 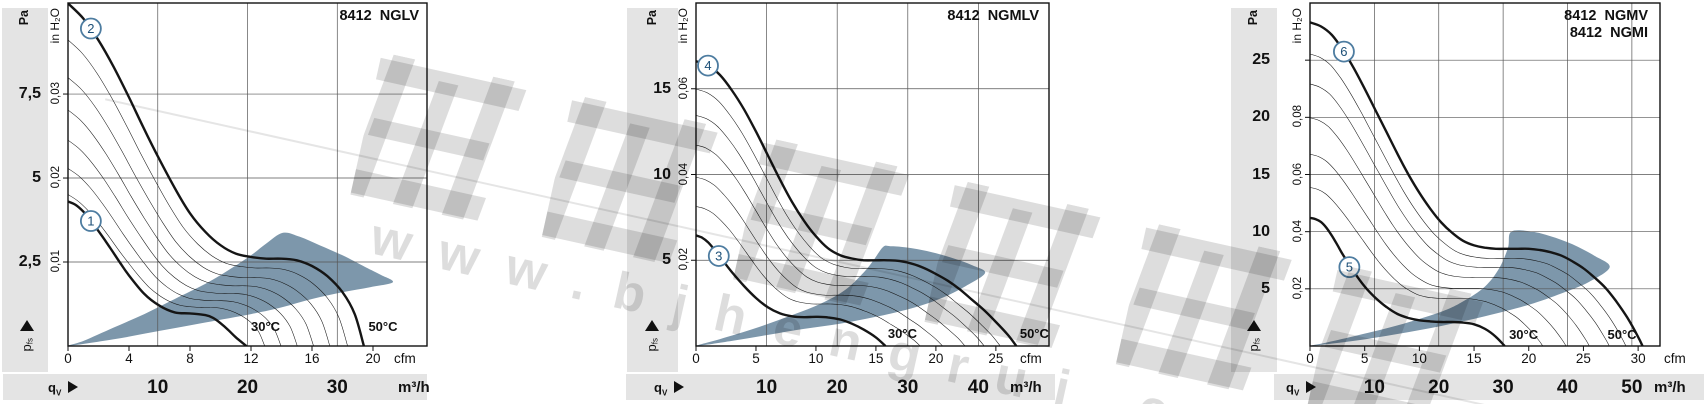 What do you see at coordinates (1608, 33) in the screenshot?
I see `chart-title: 8412 NGMI` at bounding box center [1608, 33].